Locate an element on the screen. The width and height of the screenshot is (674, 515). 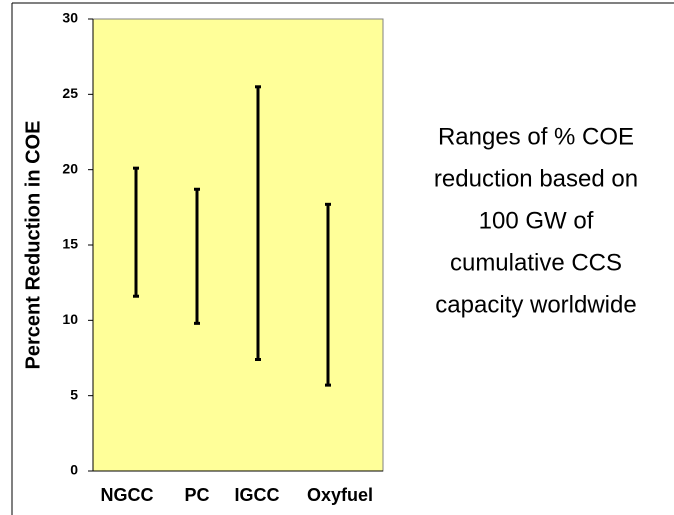
y-axis-label: Percent Reduction in COE is located at coordinates (33, 245).